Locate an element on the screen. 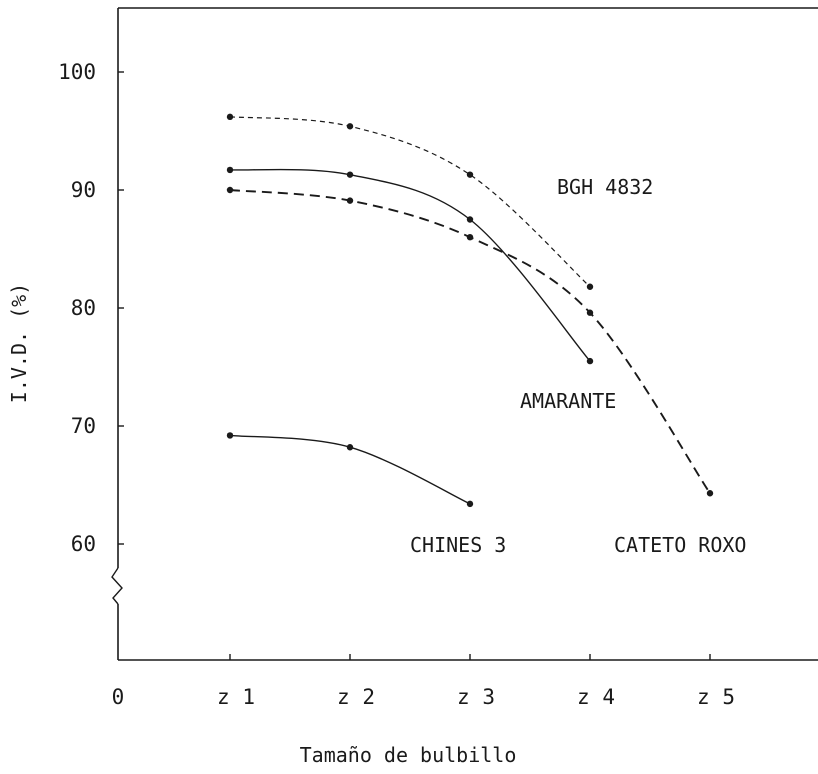 The width and height of the screenshot is (818, 774). series-line-amarante is located at coordinates (410, 265).